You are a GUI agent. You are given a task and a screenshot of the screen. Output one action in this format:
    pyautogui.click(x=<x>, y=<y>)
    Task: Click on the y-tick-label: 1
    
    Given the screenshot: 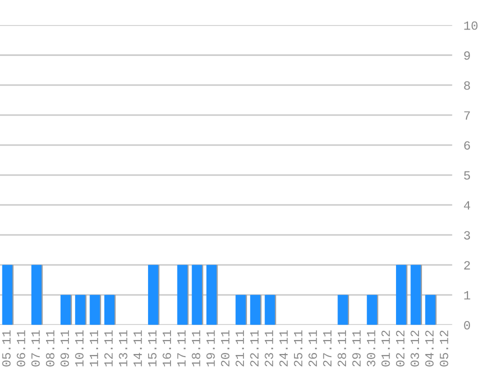 What is the action you would take?
    pyautogui.click(x=467, y=295)
    